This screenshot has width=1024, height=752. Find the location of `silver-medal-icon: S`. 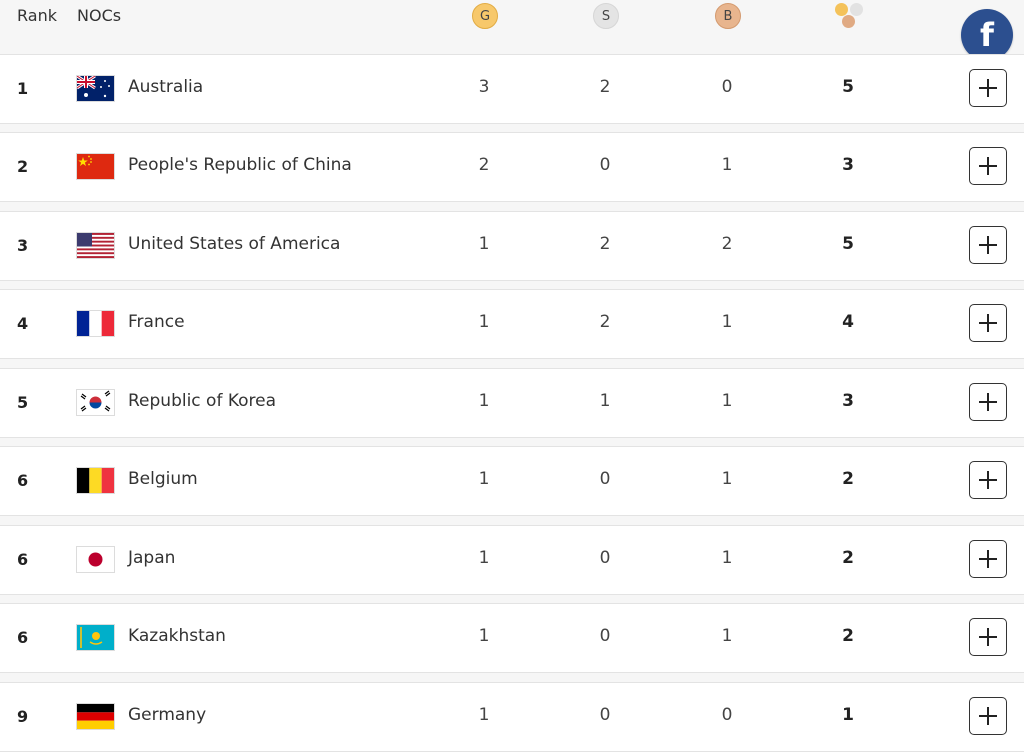

silver-medal-icon: S is located at coordinates (606, 16).